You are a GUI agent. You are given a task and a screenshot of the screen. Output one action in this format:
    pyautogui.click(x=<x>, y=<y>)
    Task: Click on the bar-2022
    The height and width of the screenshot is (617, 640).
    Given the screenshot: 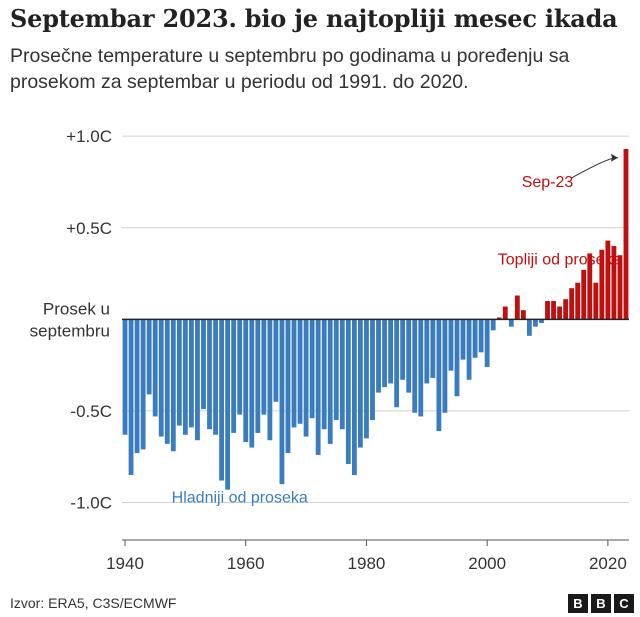 What is the action you would take?
    pyautogui.click(x=620, y=287)
    